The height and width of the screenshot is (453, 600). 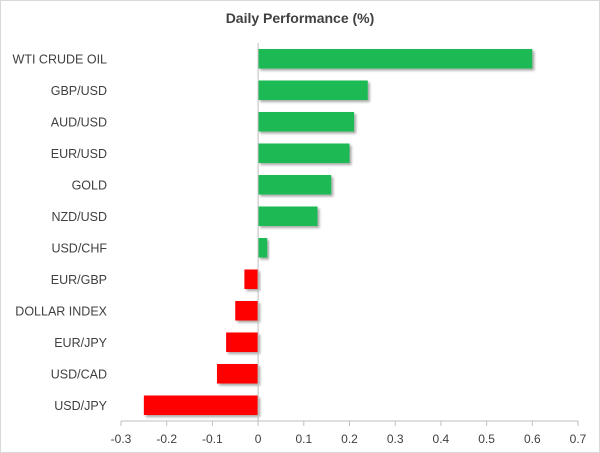 I want to click on bar-usd-cad, so click(x=237, y=373).